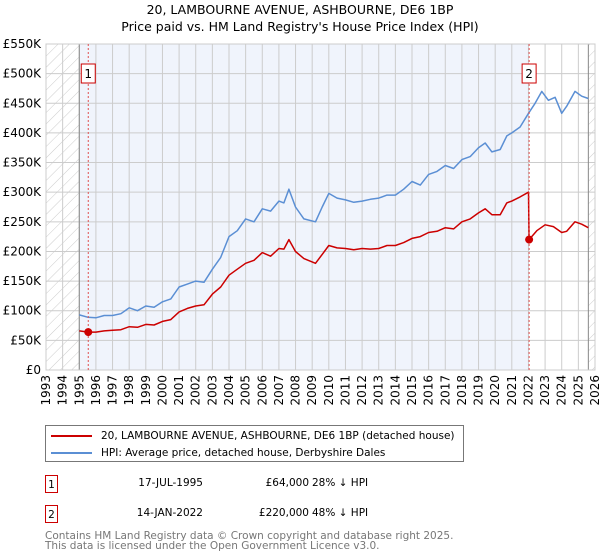 This screenshot has width=600, height=560. Describe the element at coordinates (362, 390) in the screenshot. I see `x-tick-label: 2012` at that location.